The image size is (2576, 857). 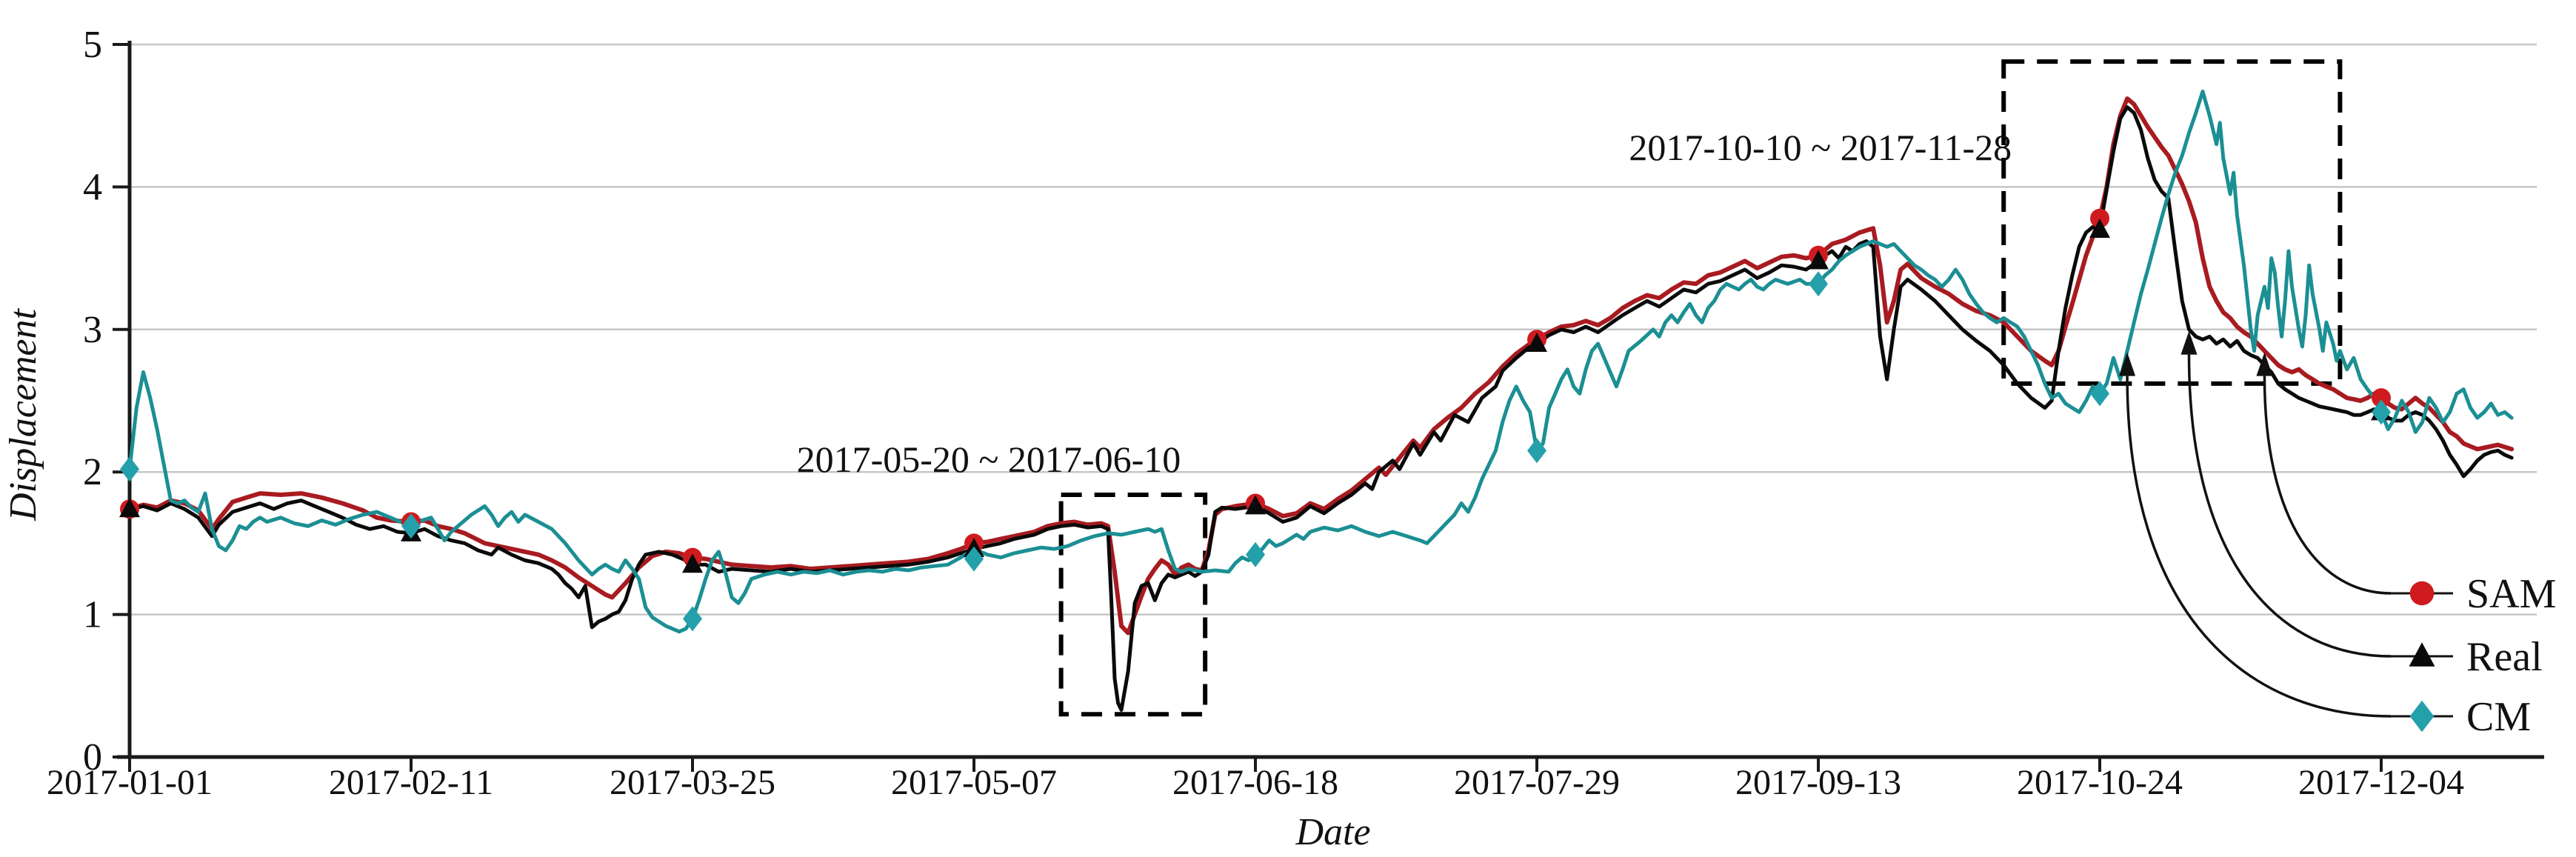 What do you see at coordinates (1255, 782) in the screenshot?
I see `x-tick-label: 2017-06-18` at bounding box center [1255, 782].